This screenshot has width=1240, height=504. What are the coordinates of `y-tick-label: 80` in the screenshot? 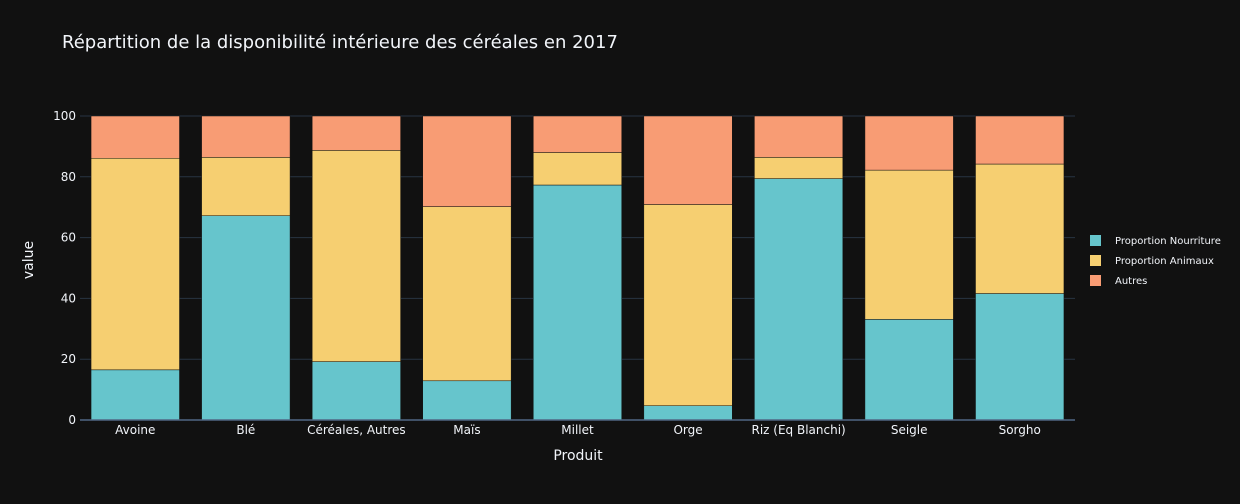 It's located at (68, 177).